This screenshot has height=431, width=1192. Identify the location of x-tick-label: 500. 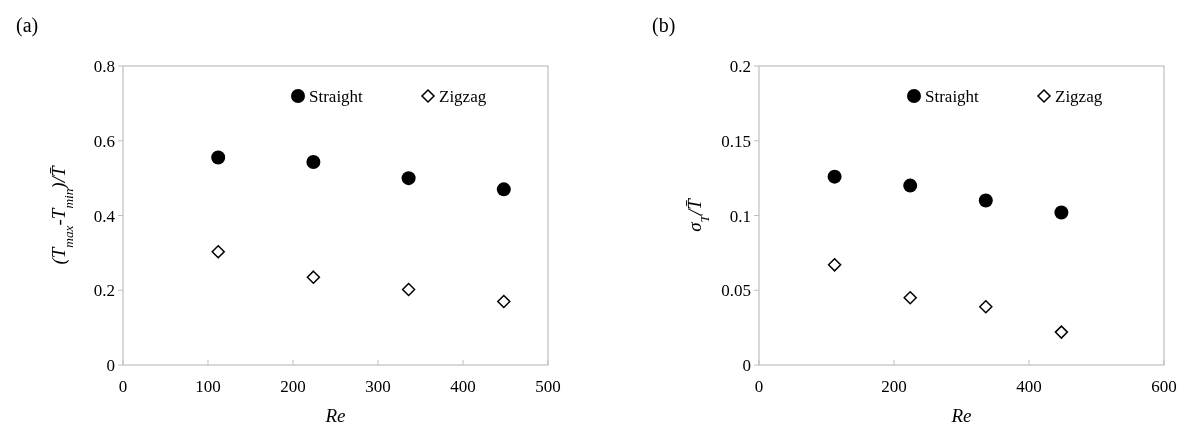
(548, 386).